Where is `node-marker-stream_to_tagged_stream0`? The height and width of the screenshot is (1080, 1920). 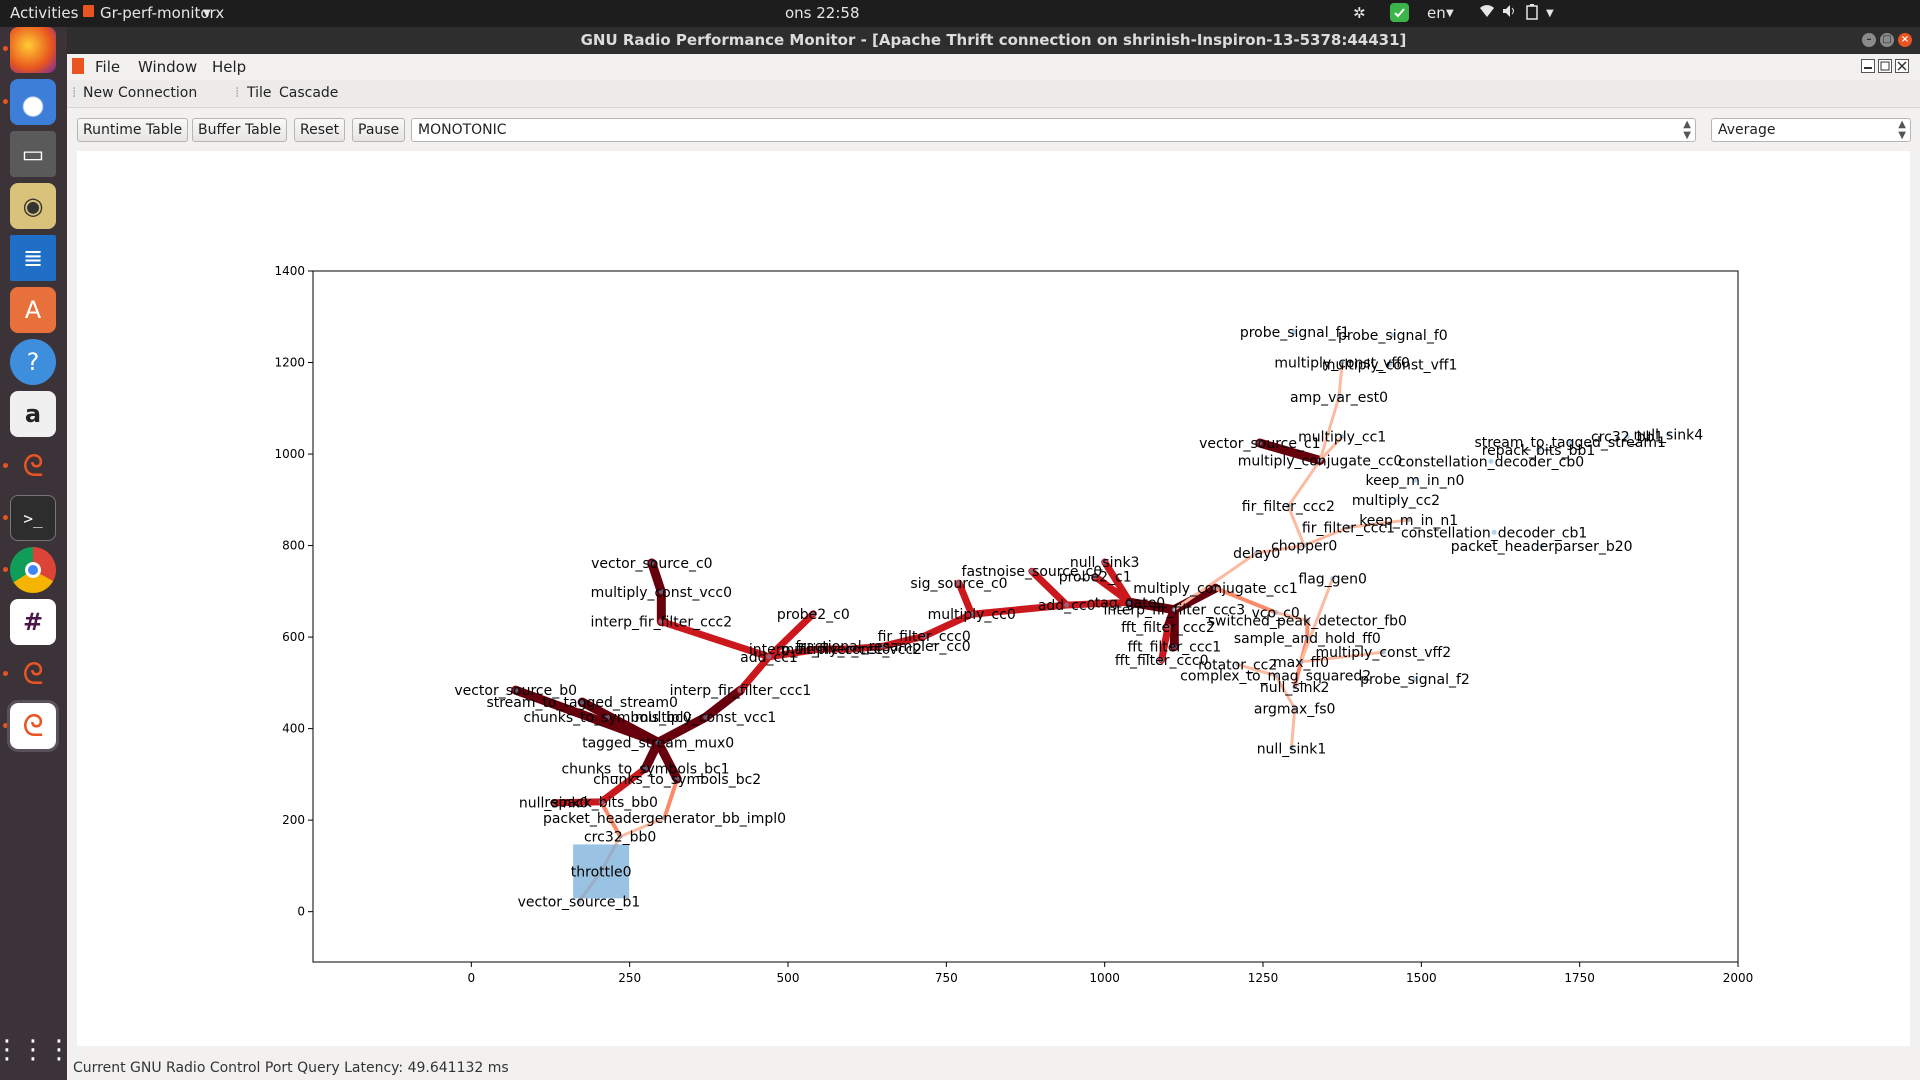 node-marker-stream_to_tagged_stream0 is located at coordinates (582, 702).